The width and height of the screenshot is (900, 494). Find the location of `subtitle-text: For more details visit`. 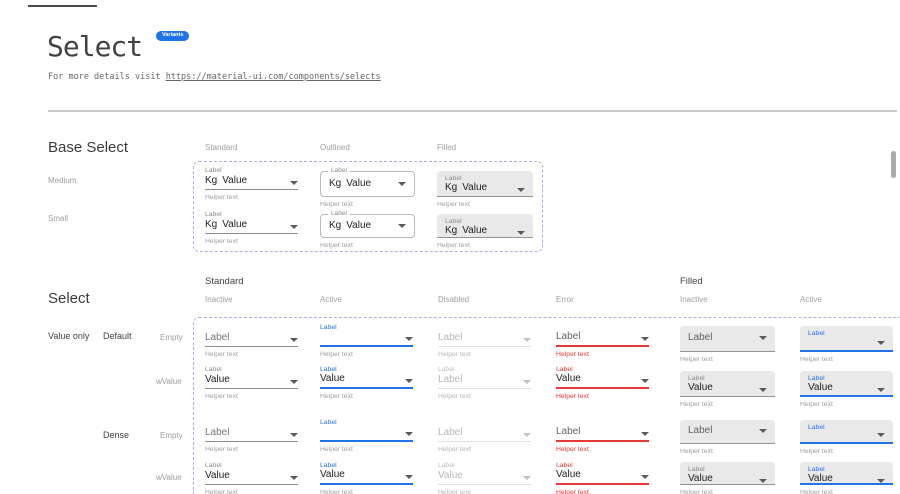

subtitle-text: For more details visit is located at coordinates (107, 77).